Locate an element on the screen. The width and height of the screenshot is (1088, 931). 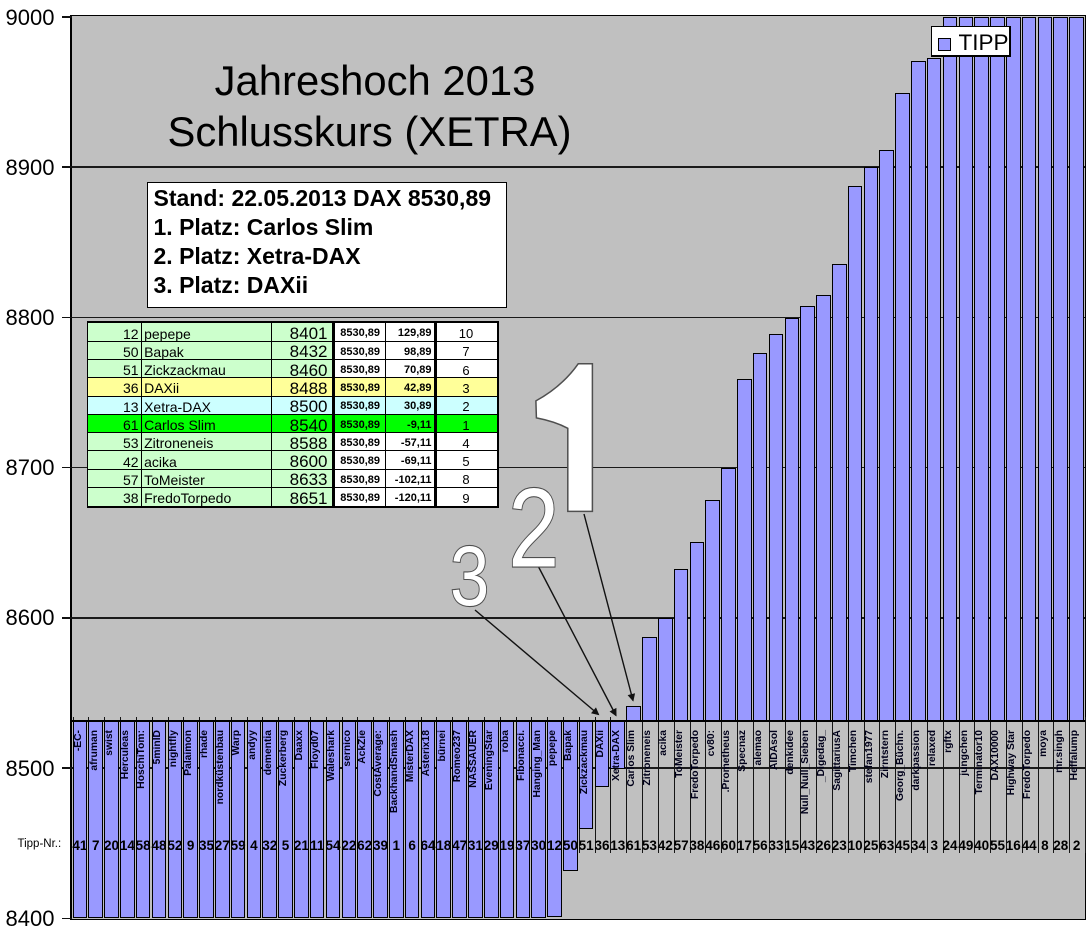
svg-text: 2 is located at coordinates (533, 528).